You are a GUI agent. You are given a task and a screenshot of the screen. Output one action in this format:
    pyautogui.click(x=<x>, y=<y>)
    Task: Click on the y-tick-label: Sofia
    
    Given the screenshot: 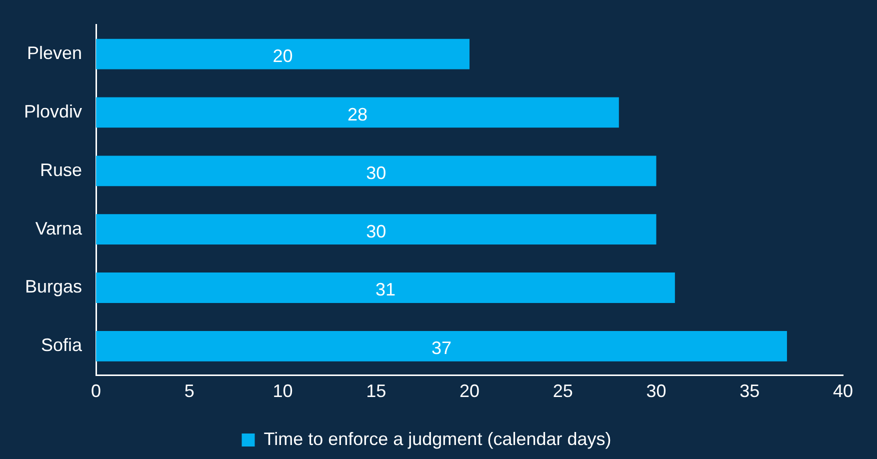 What is the action you would take?
    pyautogui.click(x=62, y=345)
    